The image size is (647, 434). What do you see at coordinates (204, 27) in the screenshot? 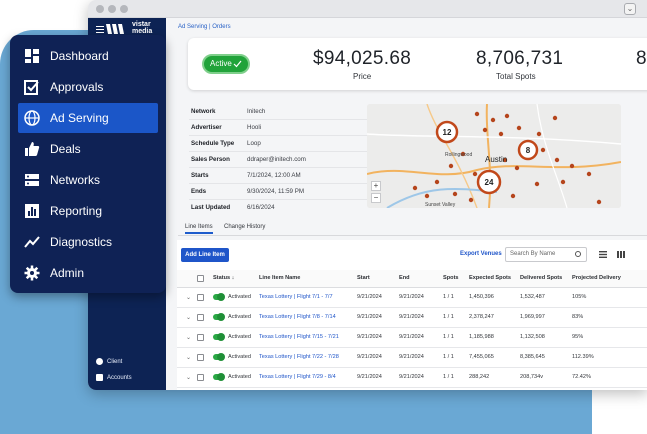
I see `breadcrumb: Ad Serving | Orders` at bounding box center [204, 27].